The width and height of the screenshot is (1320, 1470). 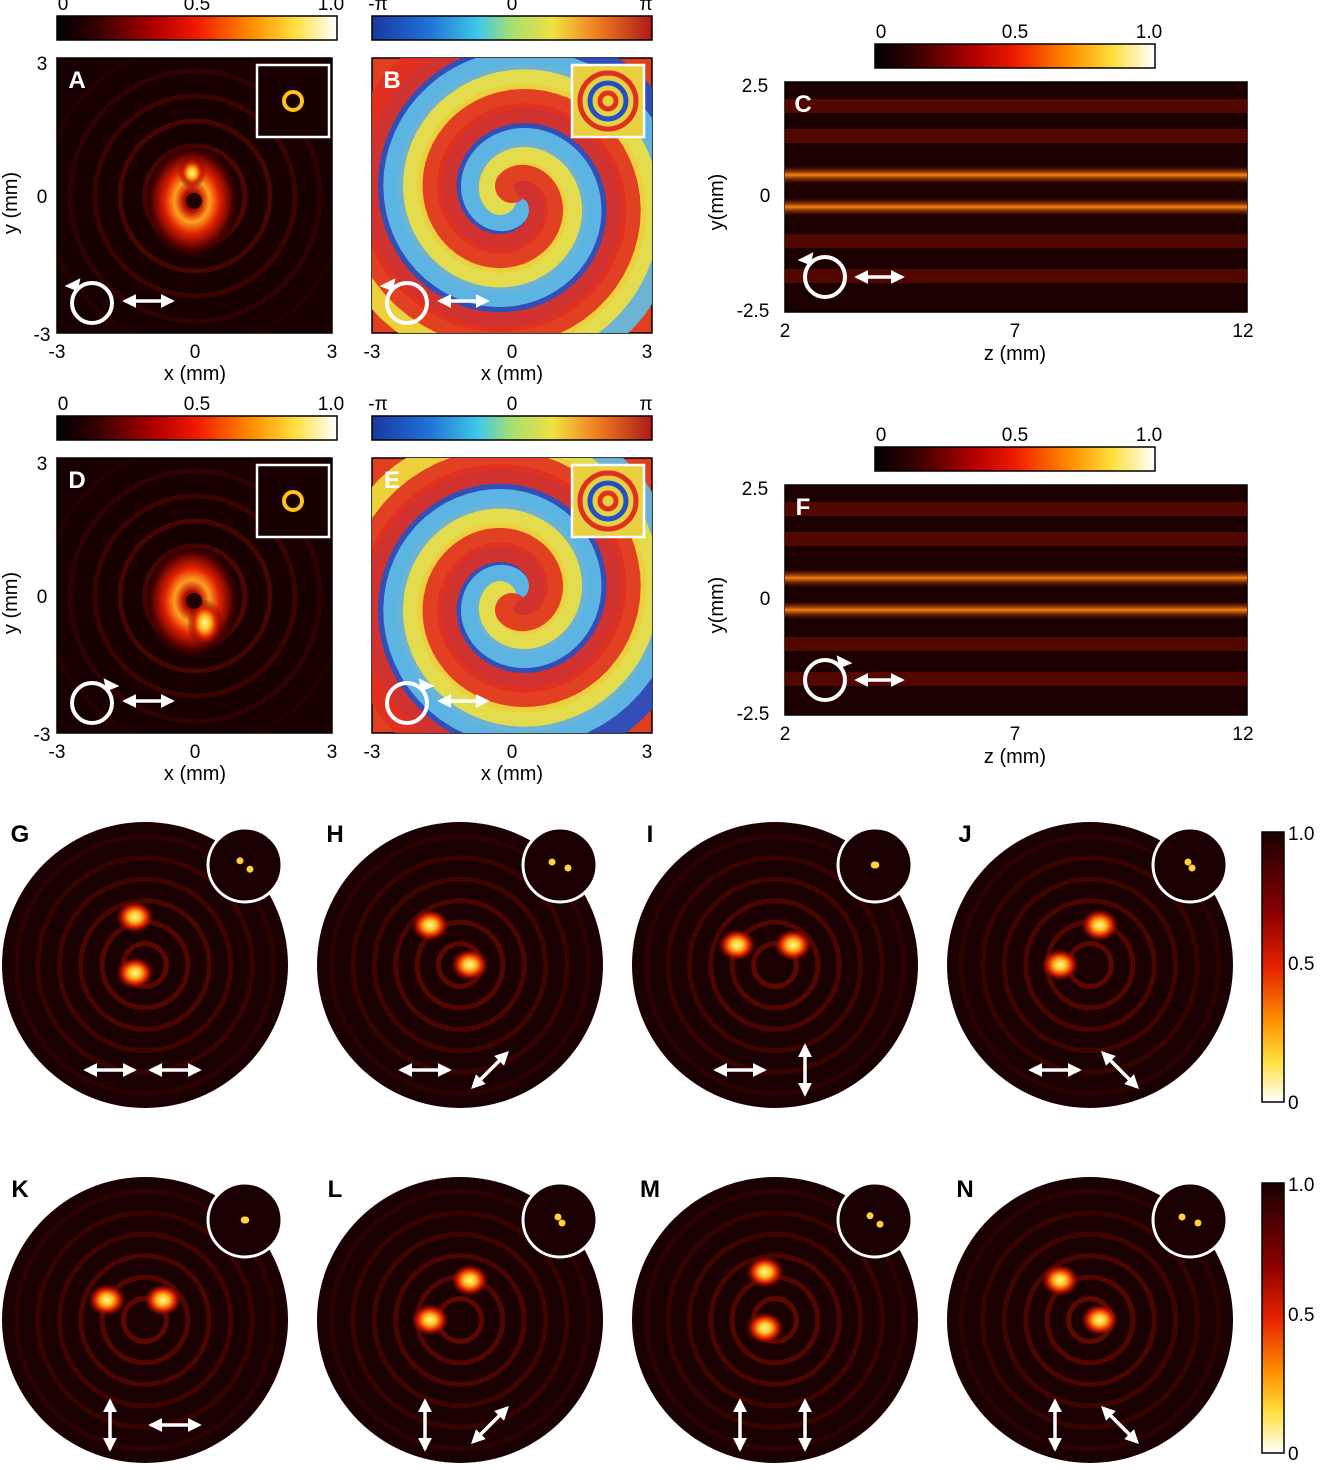 I want to click on bright-lobe-I, so click(x=793, y=945).